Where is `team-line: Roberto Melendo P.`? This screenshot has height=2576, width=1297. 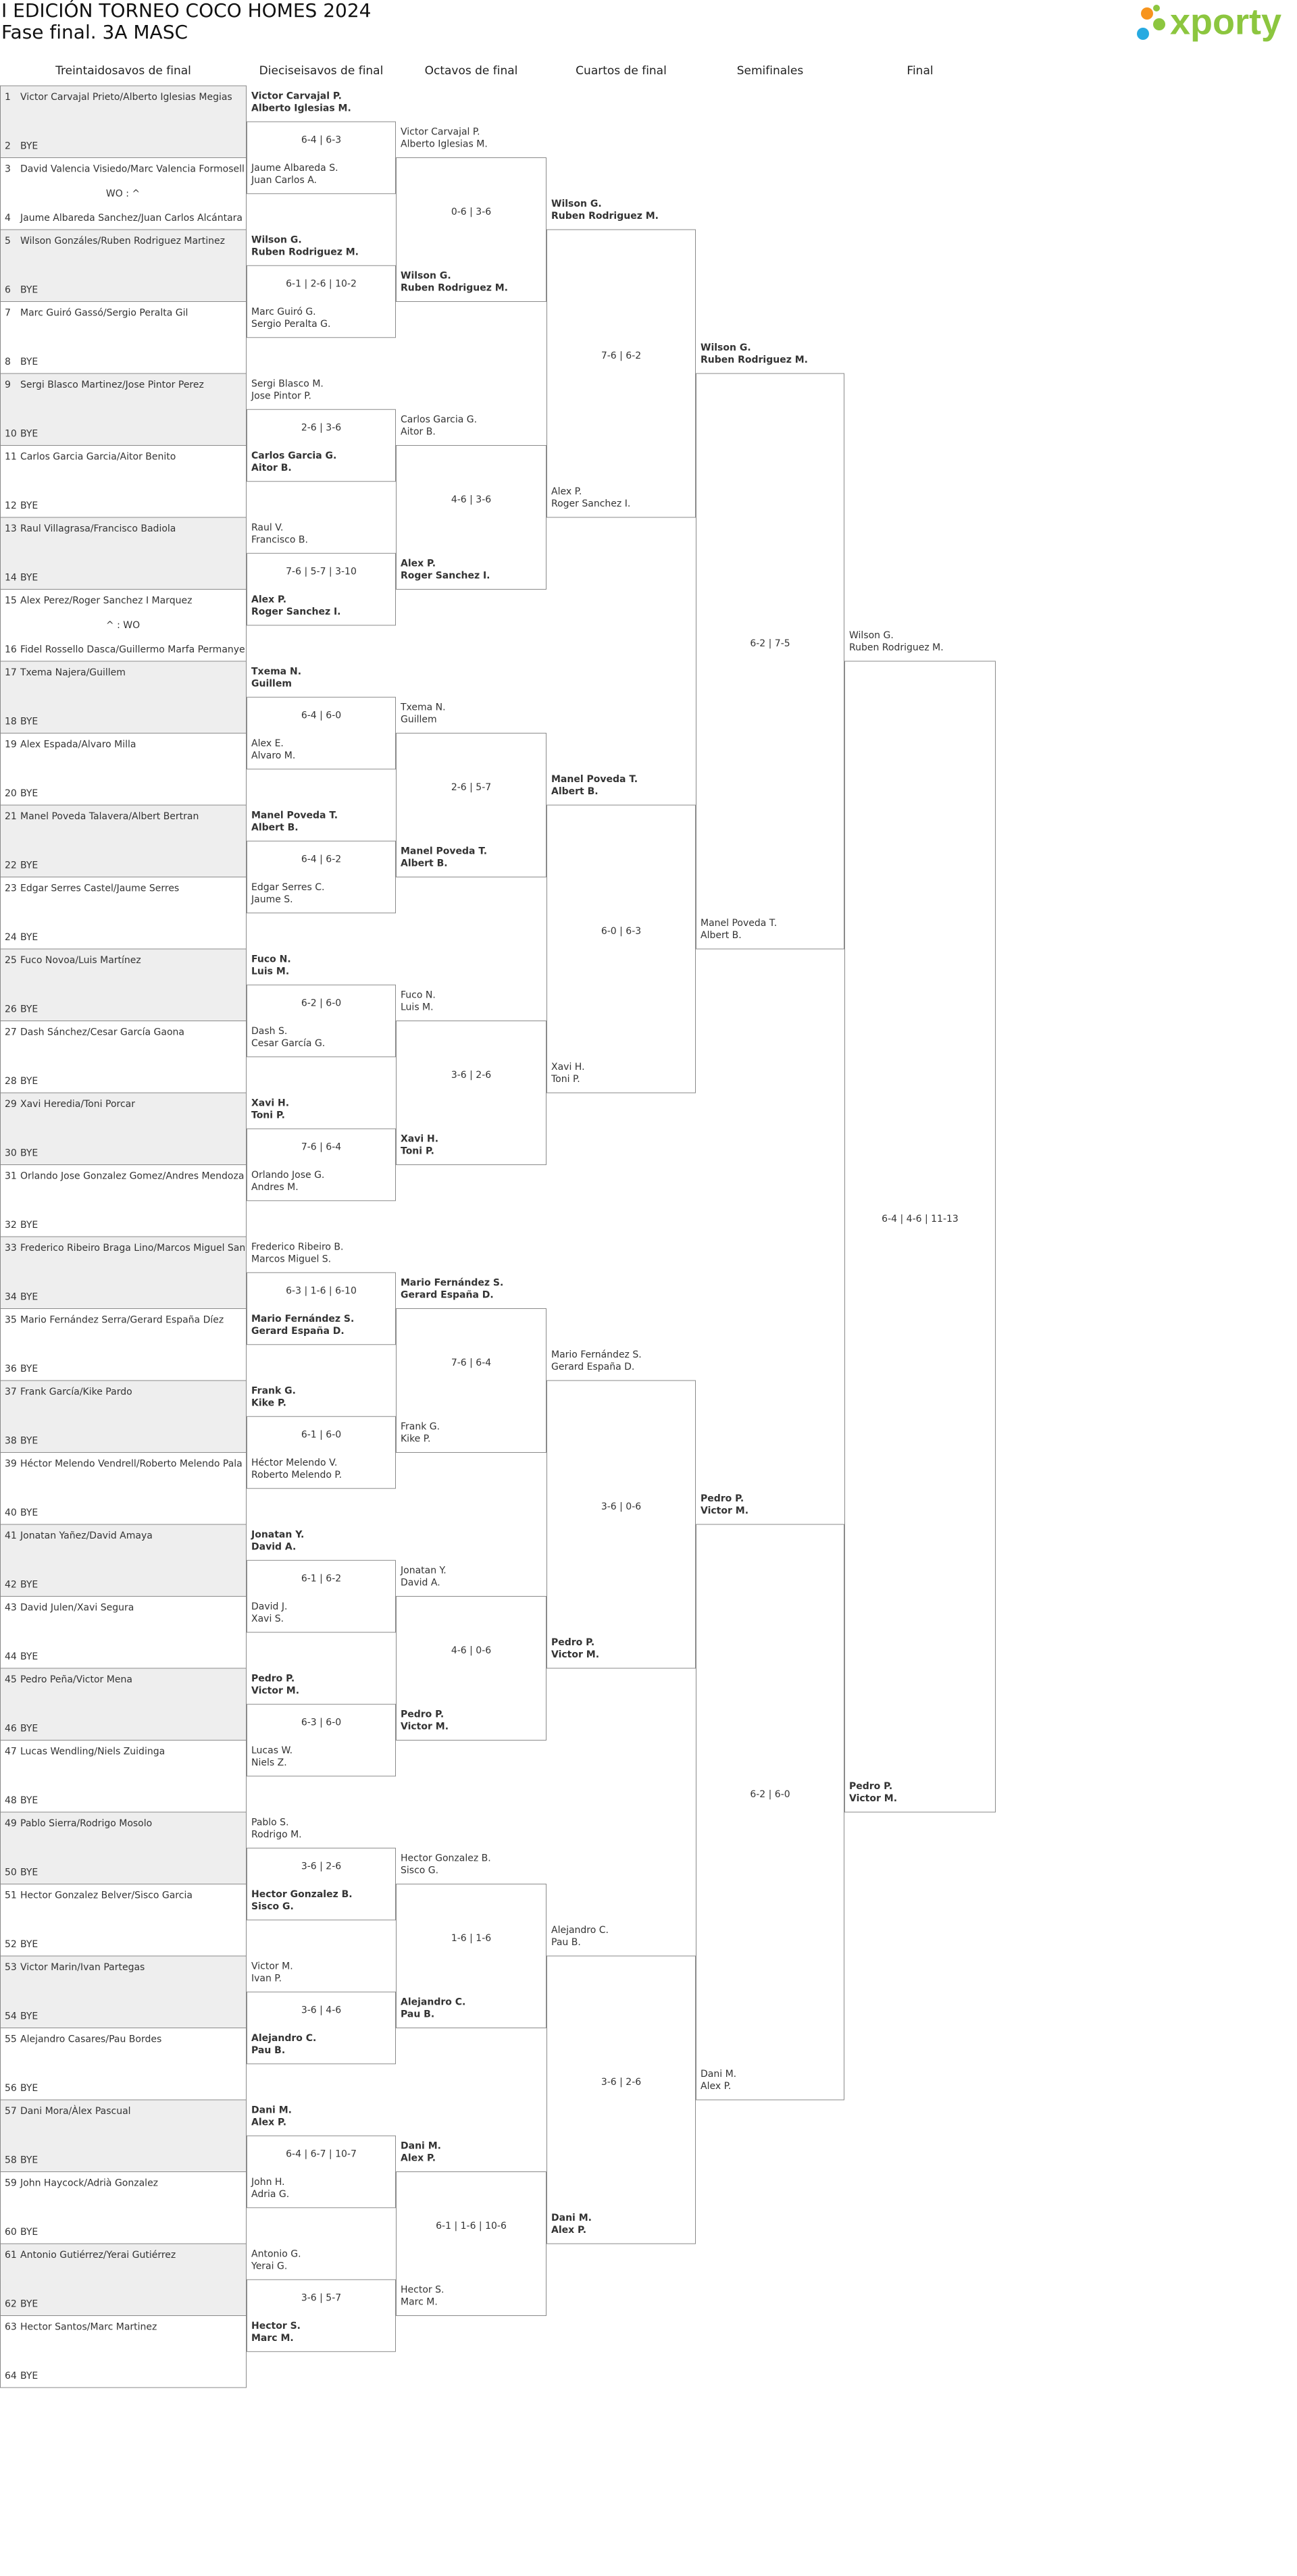
team-line: Roberto Melendo P. is located at coordinates (296, 1475).